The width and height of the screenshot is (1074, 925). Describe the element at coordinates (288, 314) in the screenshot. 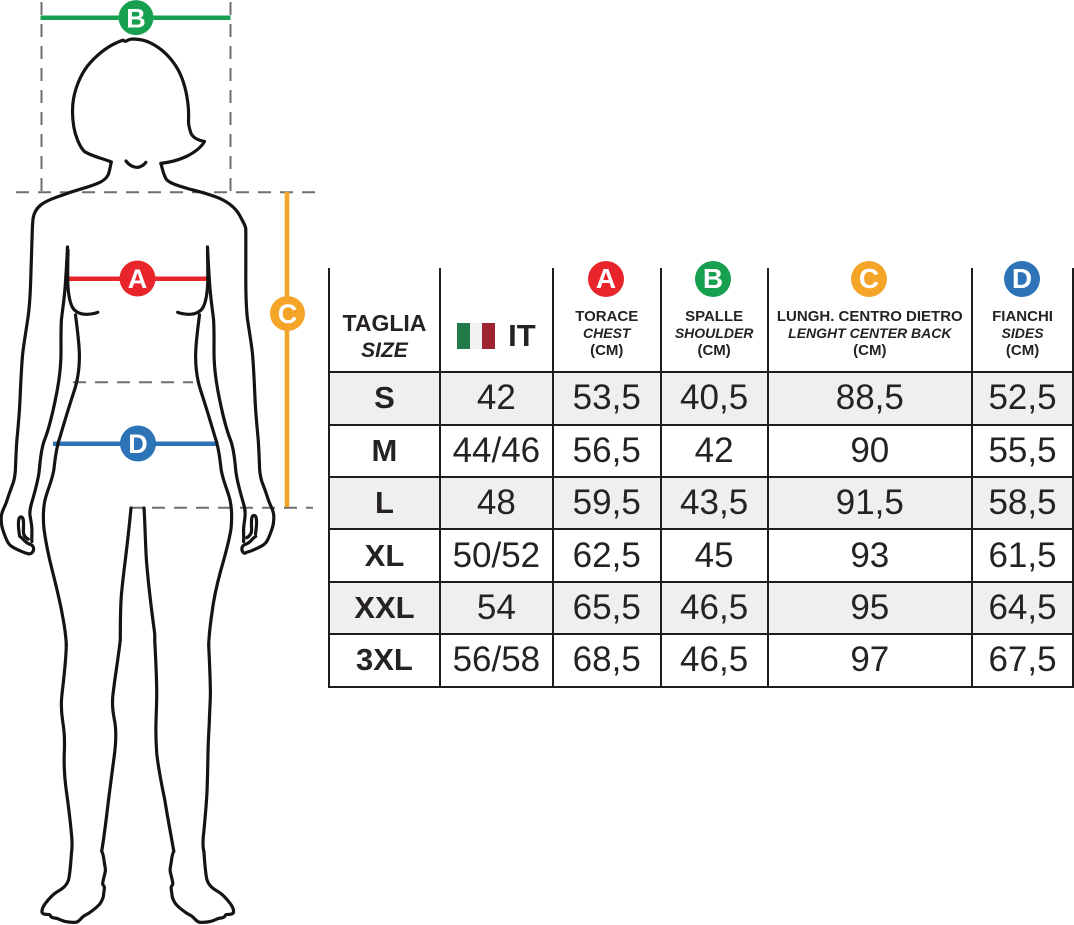

I see `svg-text: C` at that location.